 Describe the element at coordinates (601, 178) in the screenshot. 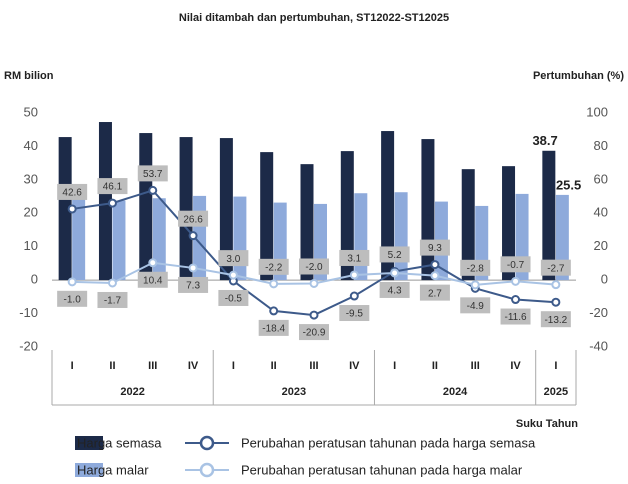

I see `y2-tick-label: 60` at that location.